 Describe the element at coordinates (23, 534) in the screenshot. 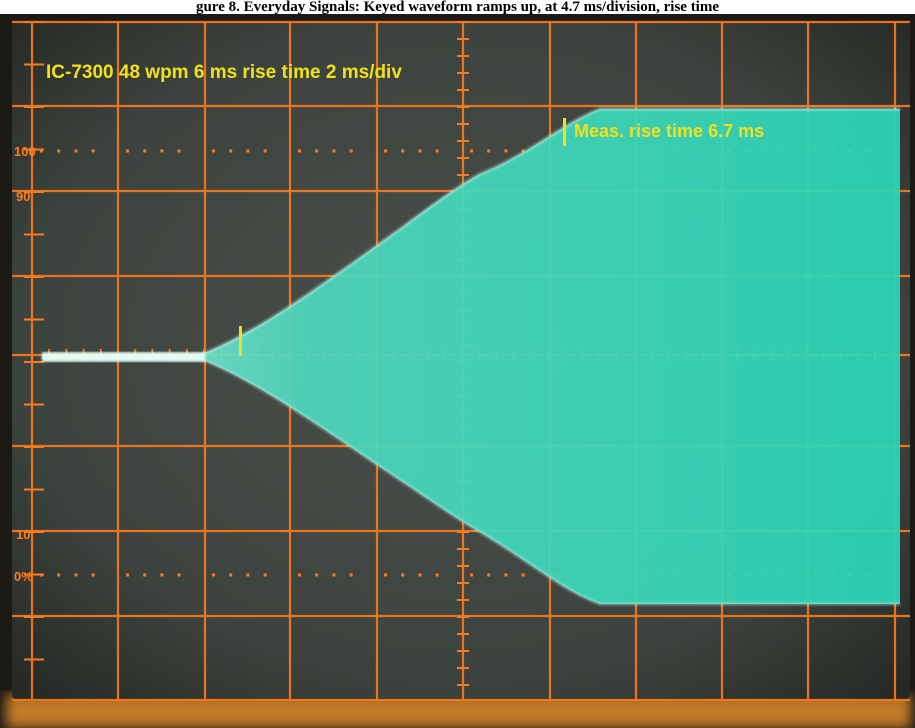

I see `graticule-label-10: 10` at that location.